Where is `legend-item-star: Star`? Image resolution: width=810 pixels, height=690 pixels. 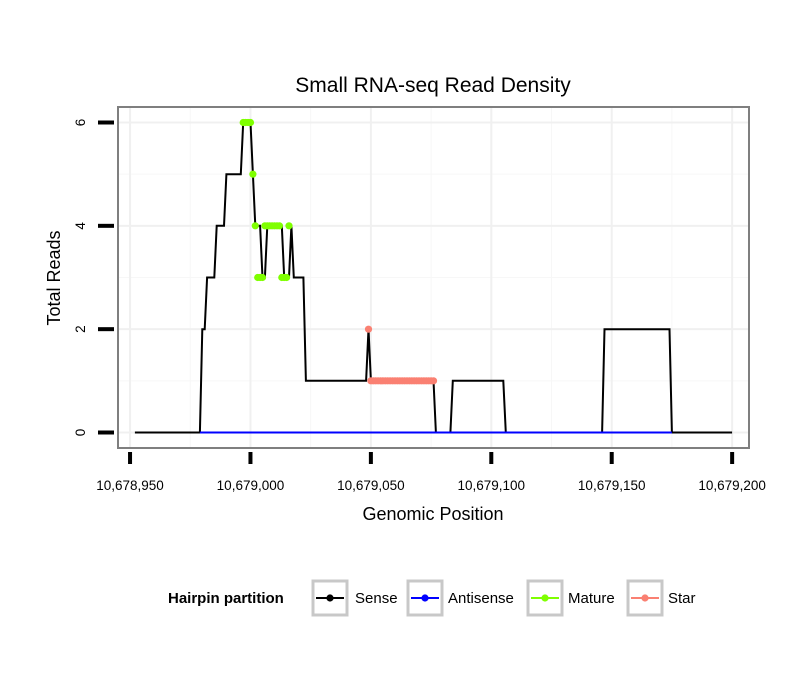 legend-item-star: Star is located at coordinates (661, 598).